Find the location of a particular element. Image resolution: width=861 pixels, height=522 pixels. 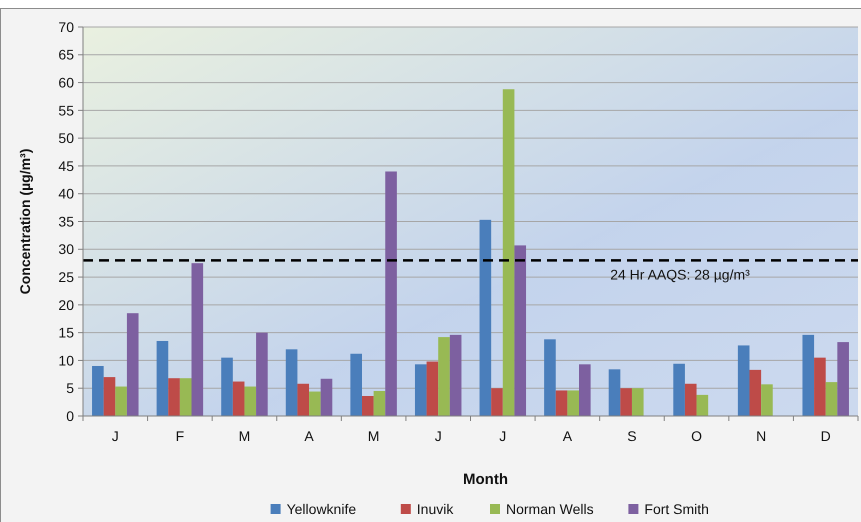

y-tick-label: 35 is located at coordinates (66, 221).